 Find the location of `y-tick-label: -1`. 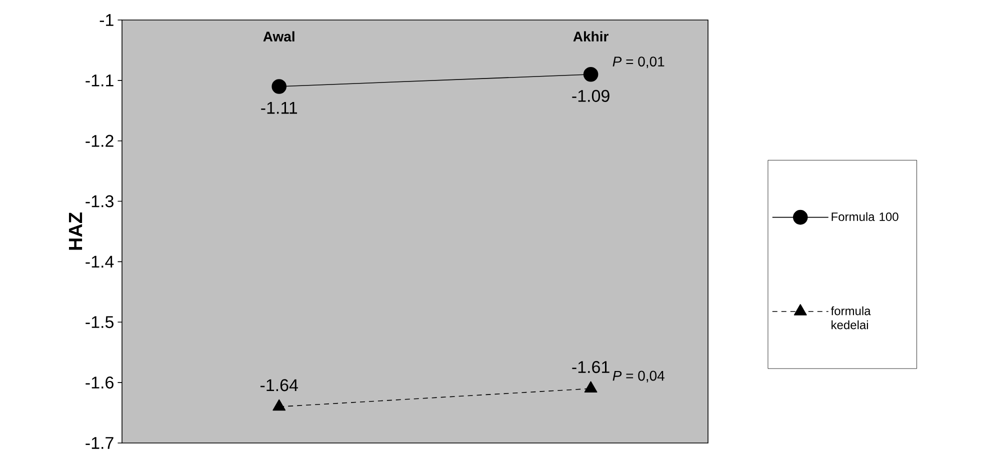

y-tick-label: -1 is located at coordinates (107, 20).